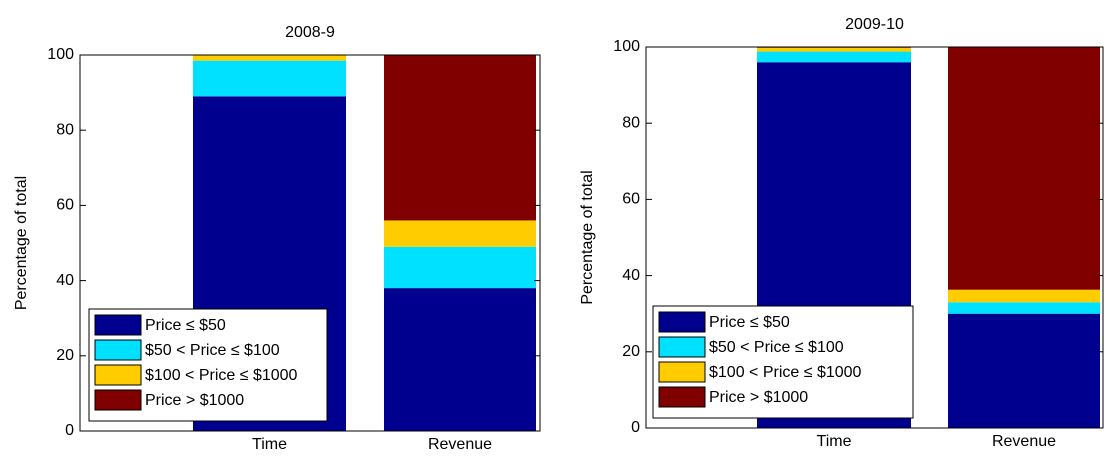 Image resolution: width=1113 pixels, height=457 pixels. I want to click on chart-title: 2009-10, so click(874, 24).